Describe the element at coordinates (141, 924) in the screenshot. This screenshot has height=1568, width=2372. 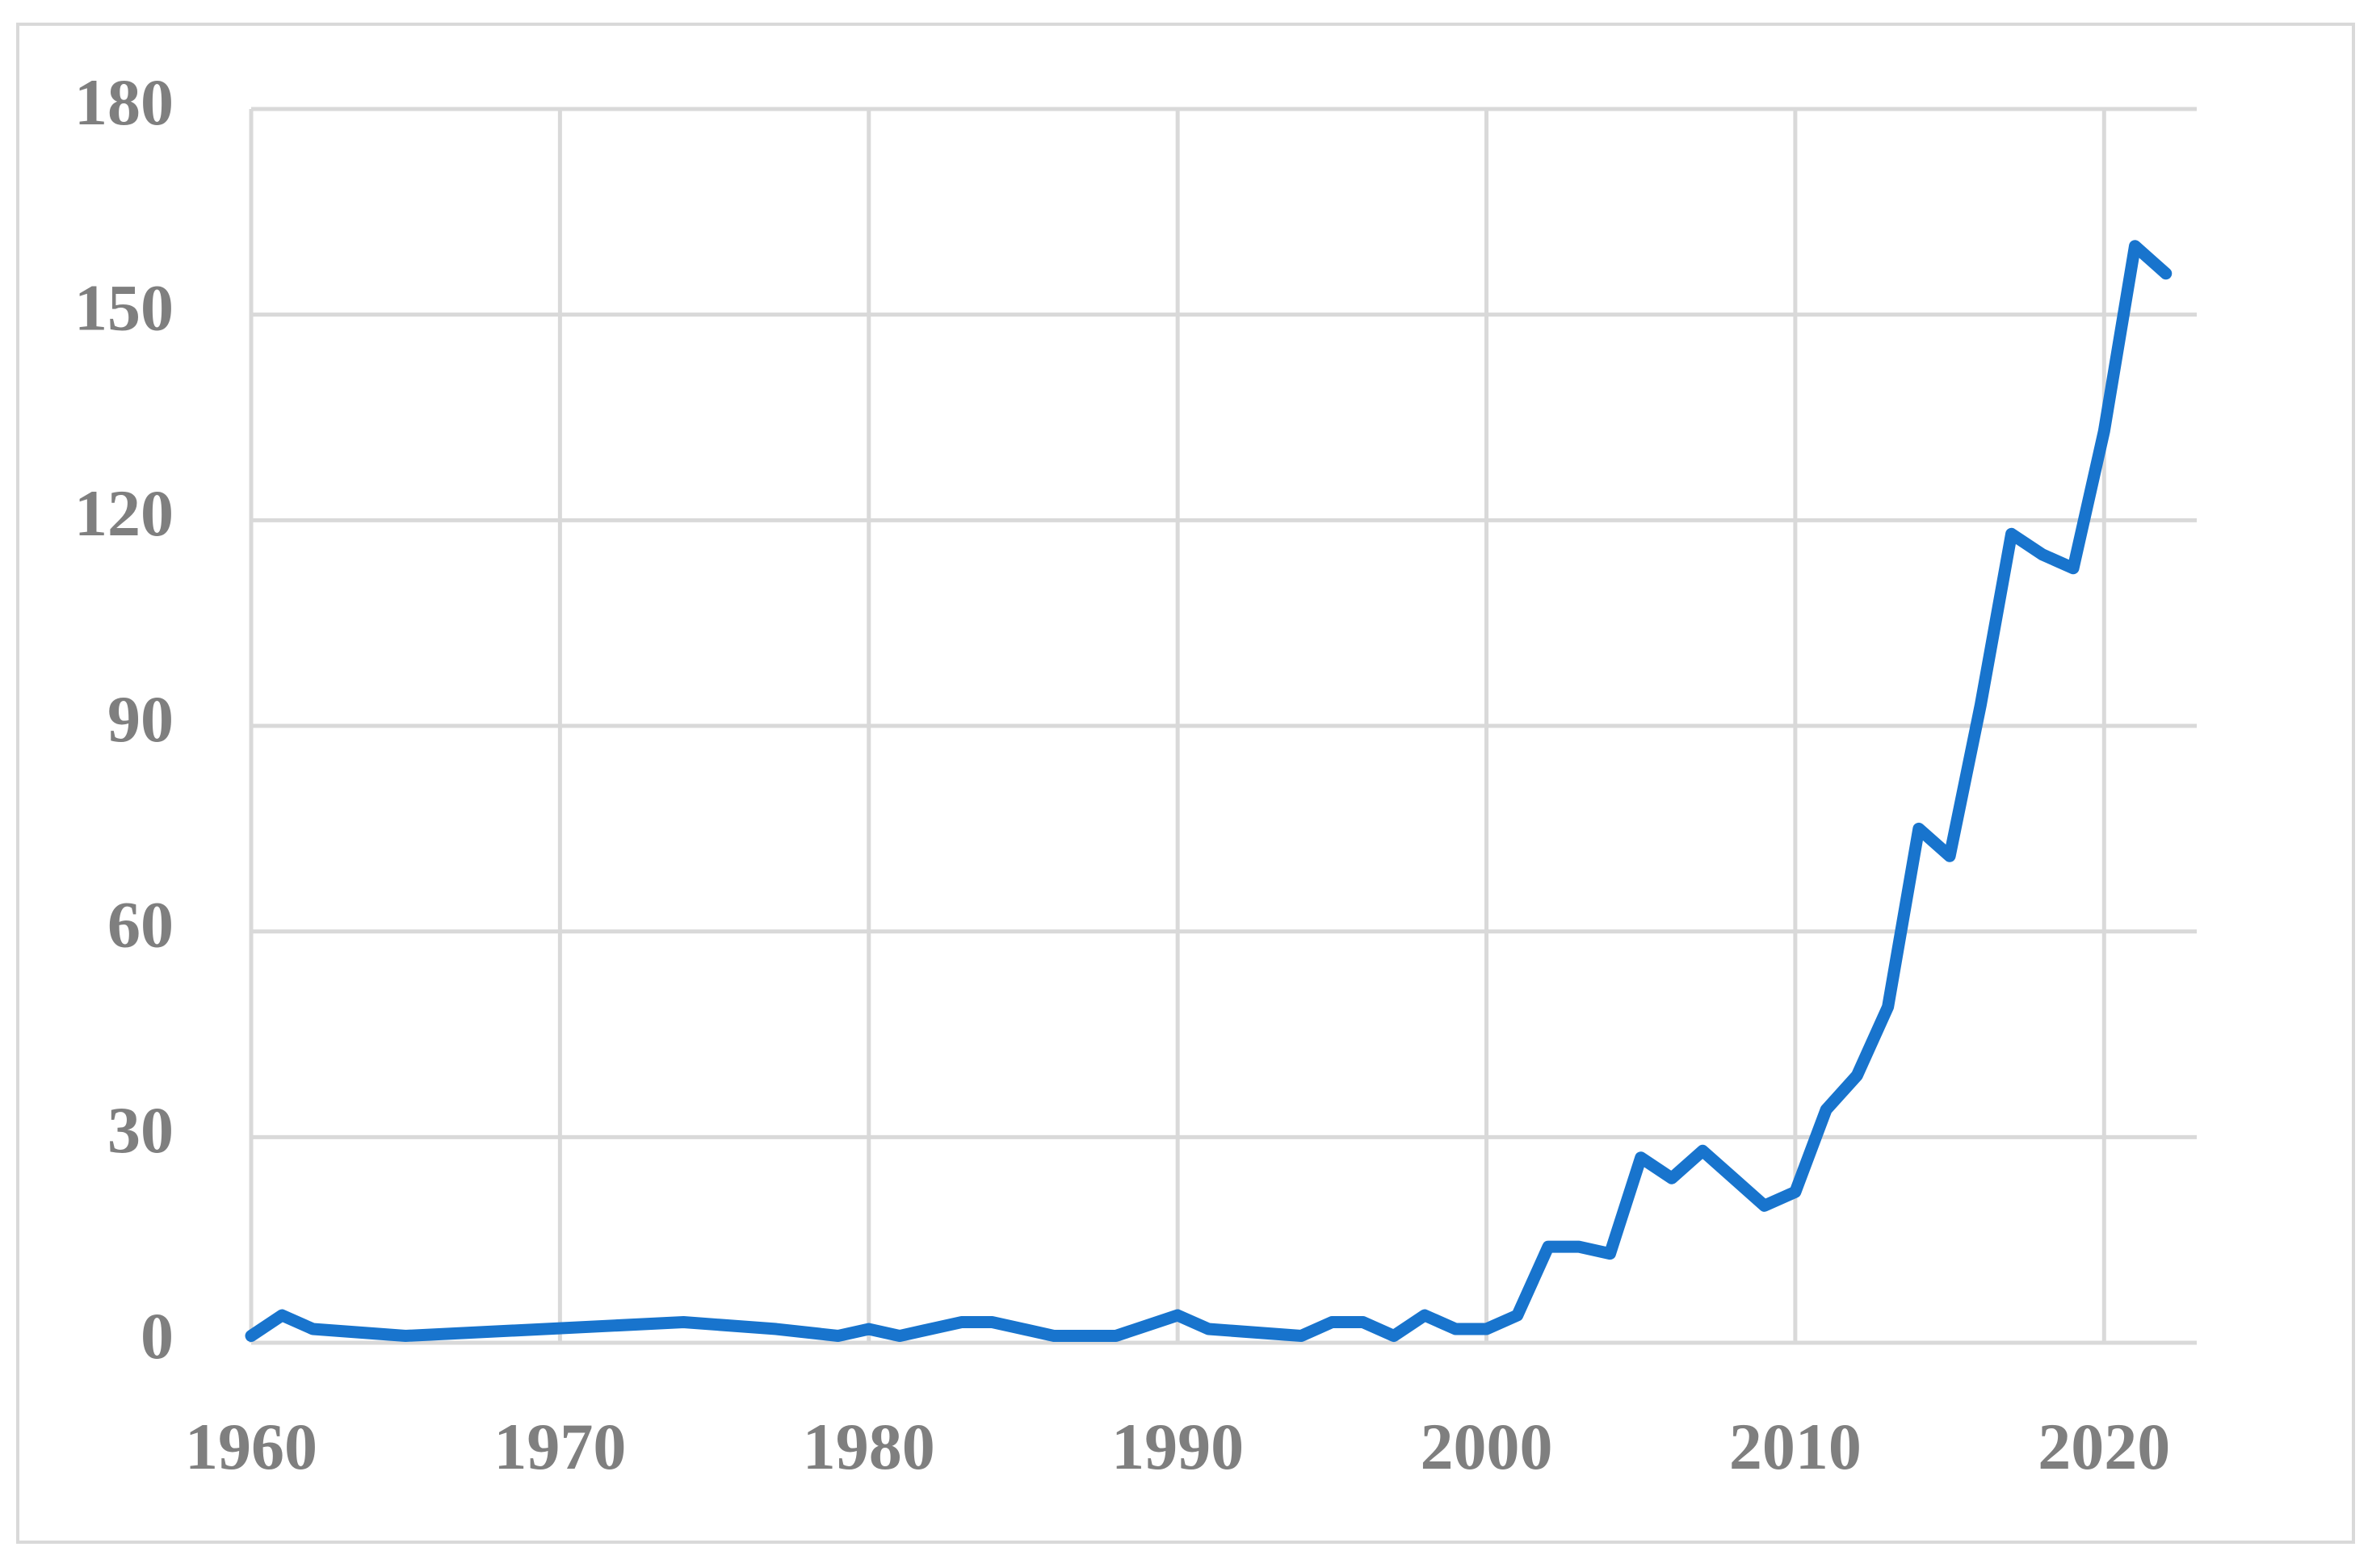
I see `y-tick-label: 60` at that location.